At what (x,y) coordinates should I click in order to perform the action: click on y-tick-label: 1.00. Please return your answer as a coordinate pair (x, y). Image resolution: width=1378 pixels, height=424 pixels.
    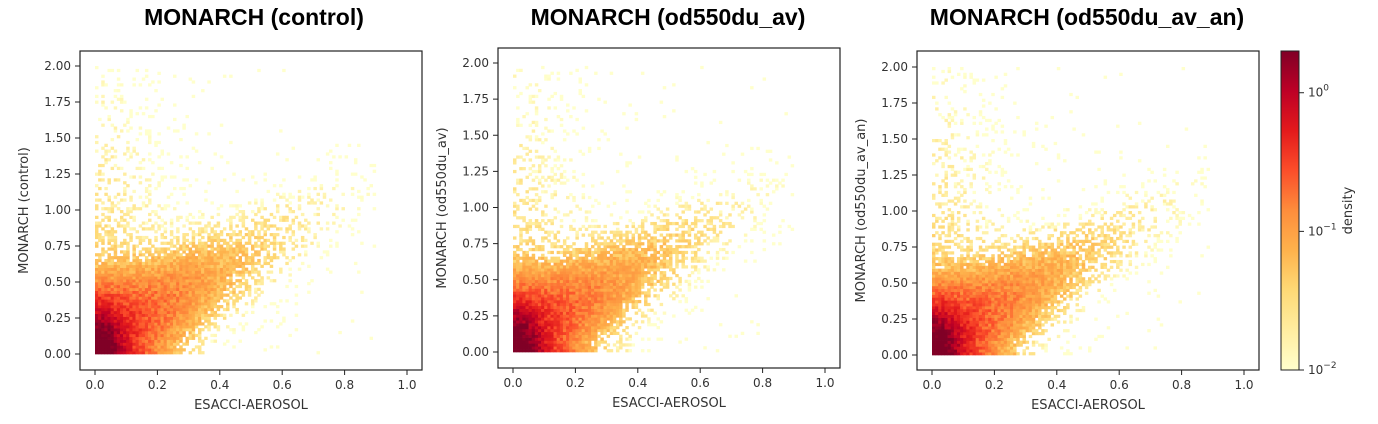
    Looking at the image, I should click on (475, 208).